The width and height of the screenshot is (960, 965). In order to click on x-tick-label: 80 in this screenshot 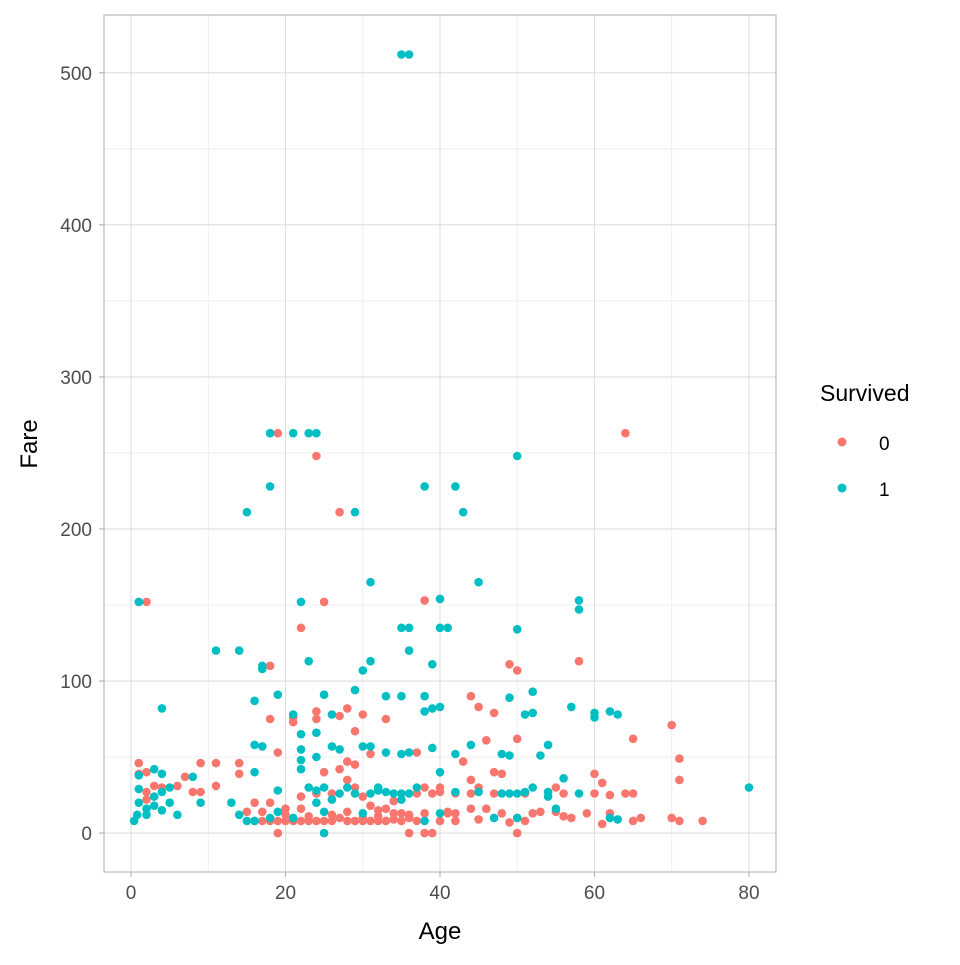, I will do `click(748, 893)`.